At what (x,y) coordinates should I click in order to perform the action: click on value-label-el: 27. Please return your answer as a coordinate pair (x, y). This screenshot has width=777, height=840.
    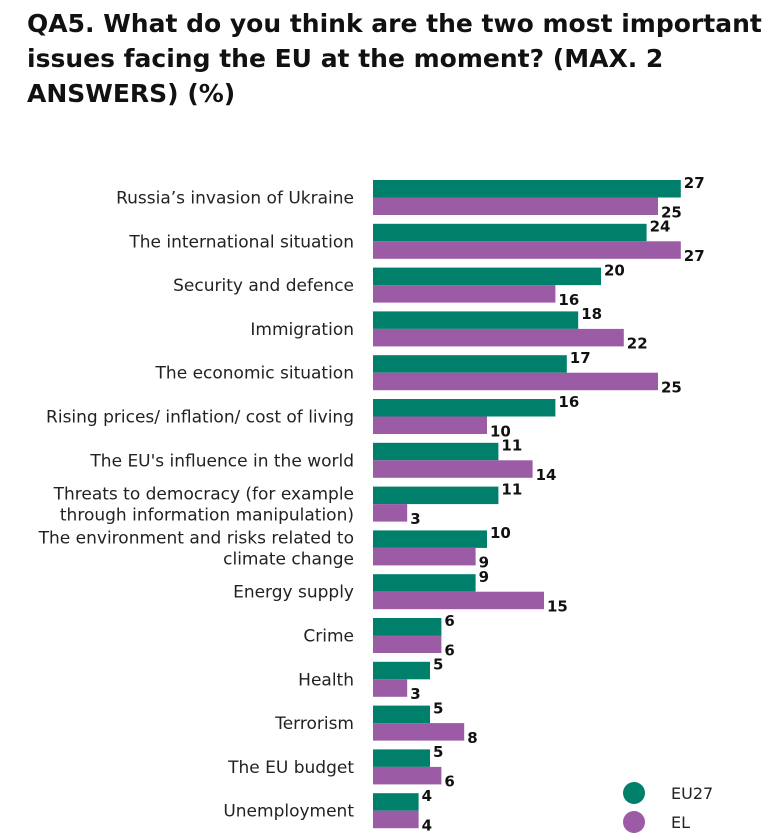
    Looking at the image, I should click on (694, 256).